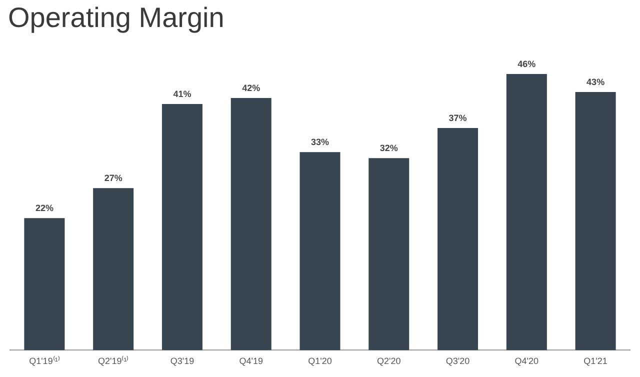 Image resolution: width=640 pixels, height=377 pixels. Describe the element at coordinates (113, 178) in the screenshot. I see `data-label: 27%` at that location.